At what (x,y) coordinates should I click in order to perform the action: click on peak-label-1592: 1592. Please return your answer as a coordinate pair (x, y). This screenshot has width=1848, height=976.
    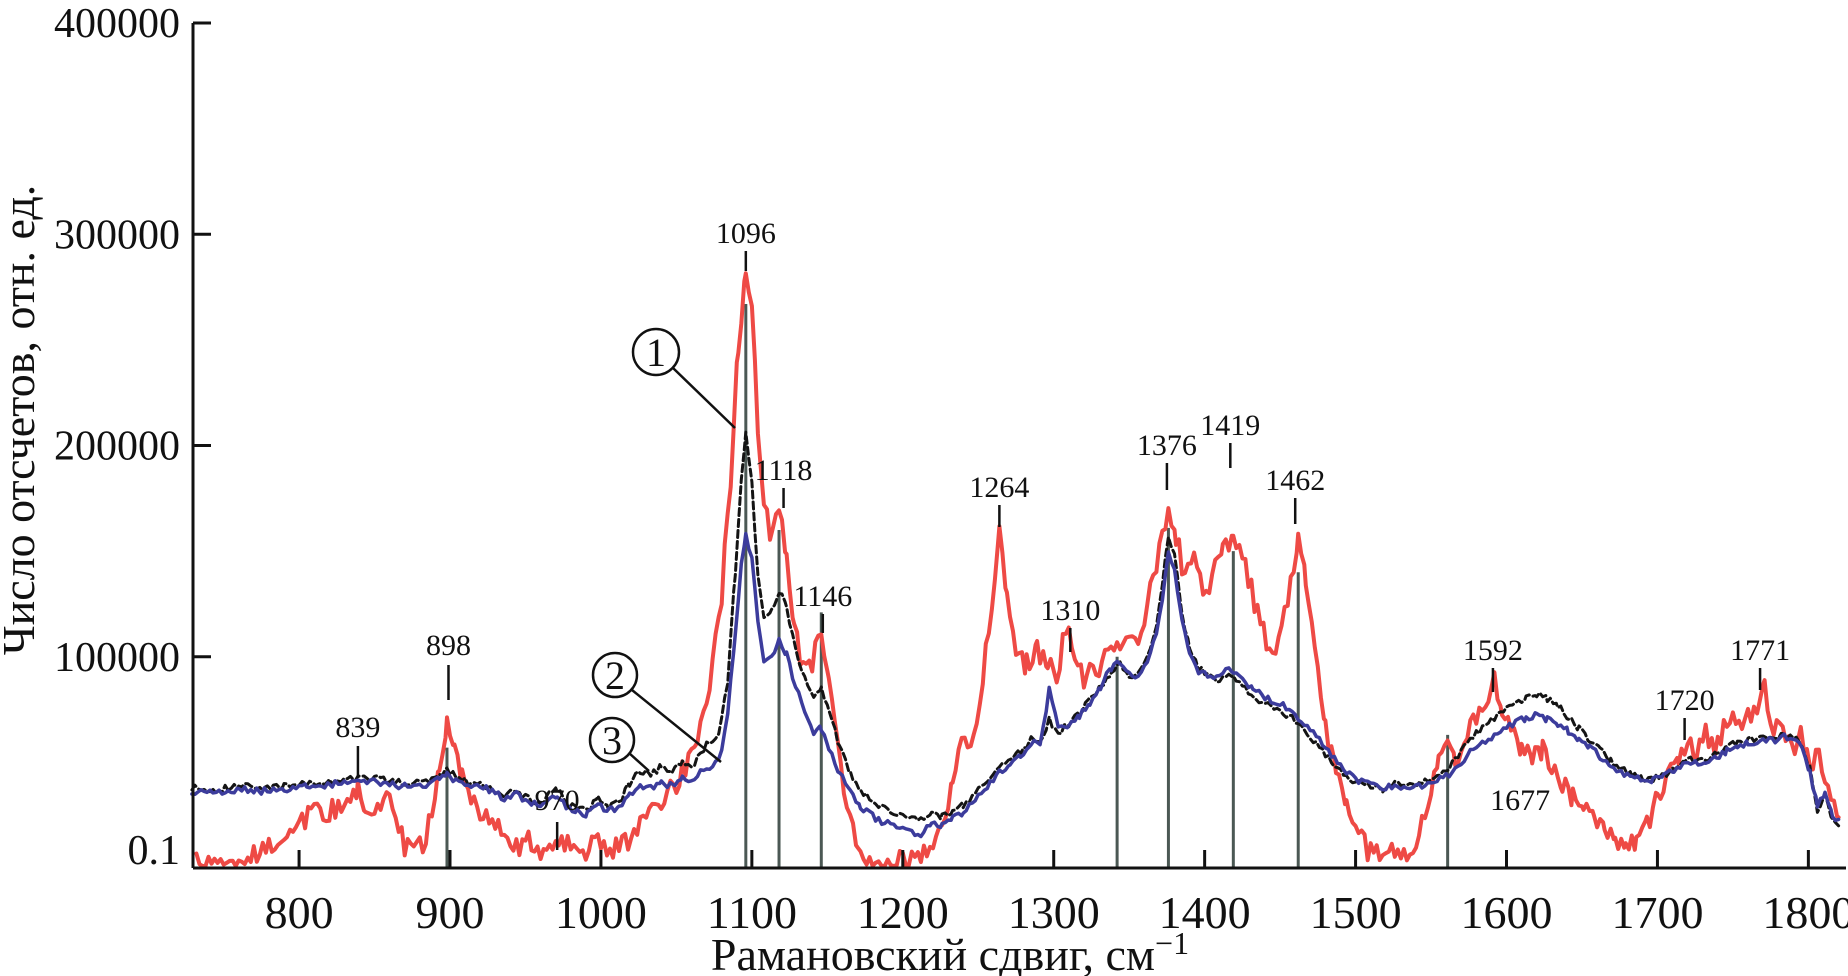
    Looking at the image, I should click on (1493, 650).